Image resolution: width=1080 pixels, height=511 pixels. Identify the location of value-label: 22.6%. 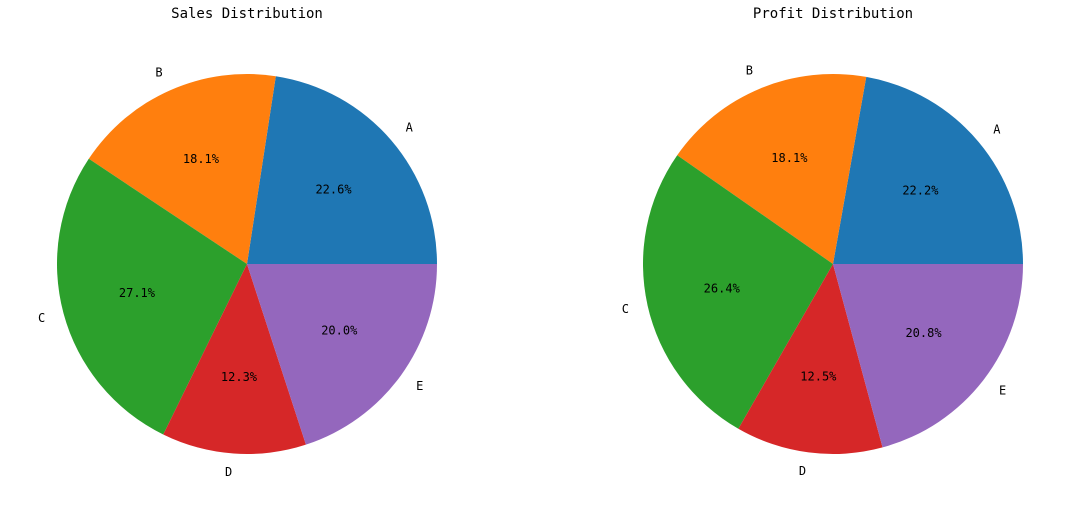
(333, 189).